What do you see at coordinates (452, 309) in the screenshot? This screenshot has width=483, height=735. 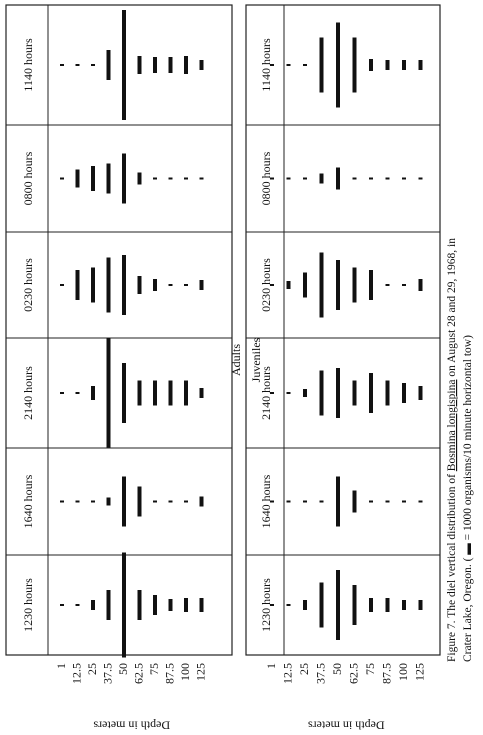 I see `caption-text: on August 28 and 29, 1968, in` at bounding box center [452, 309].